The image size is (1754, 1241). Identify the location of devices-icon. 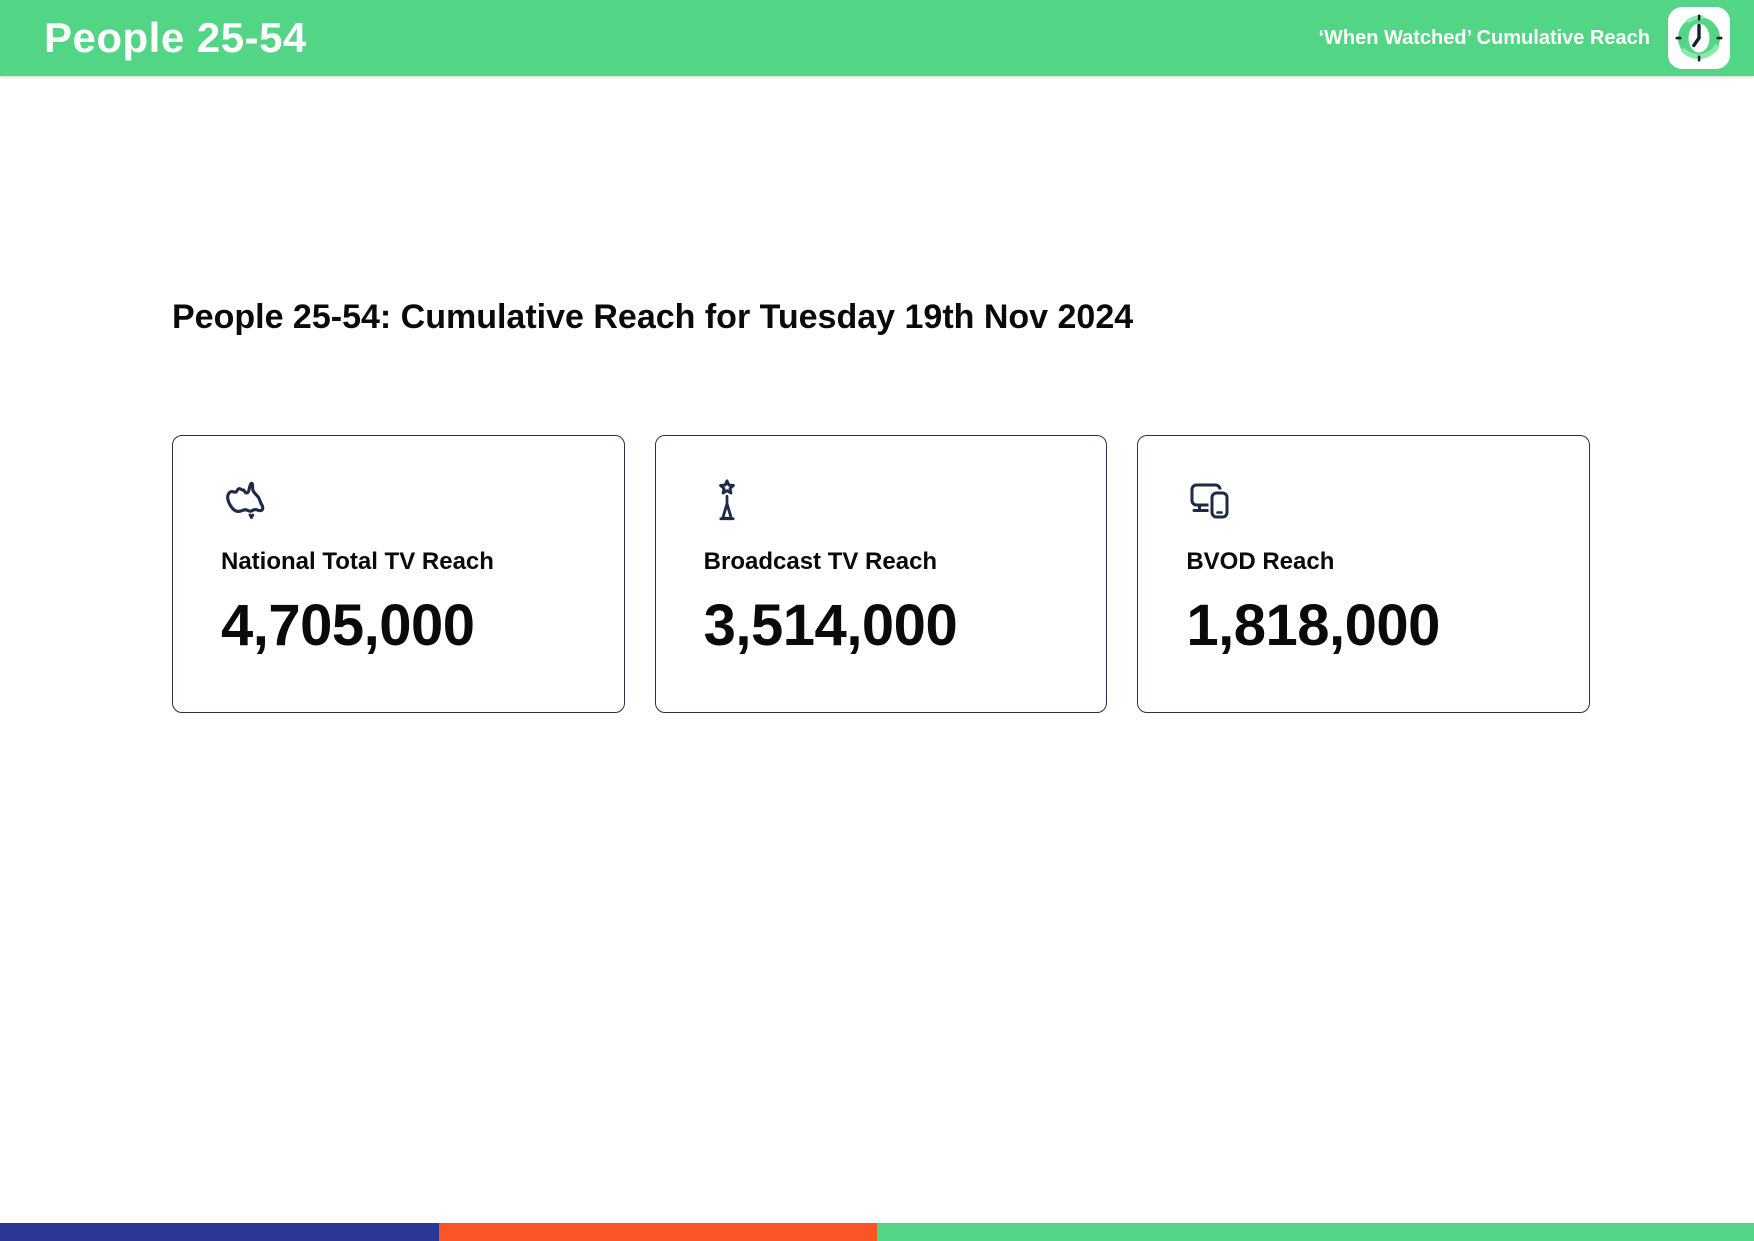
(1211, 501).